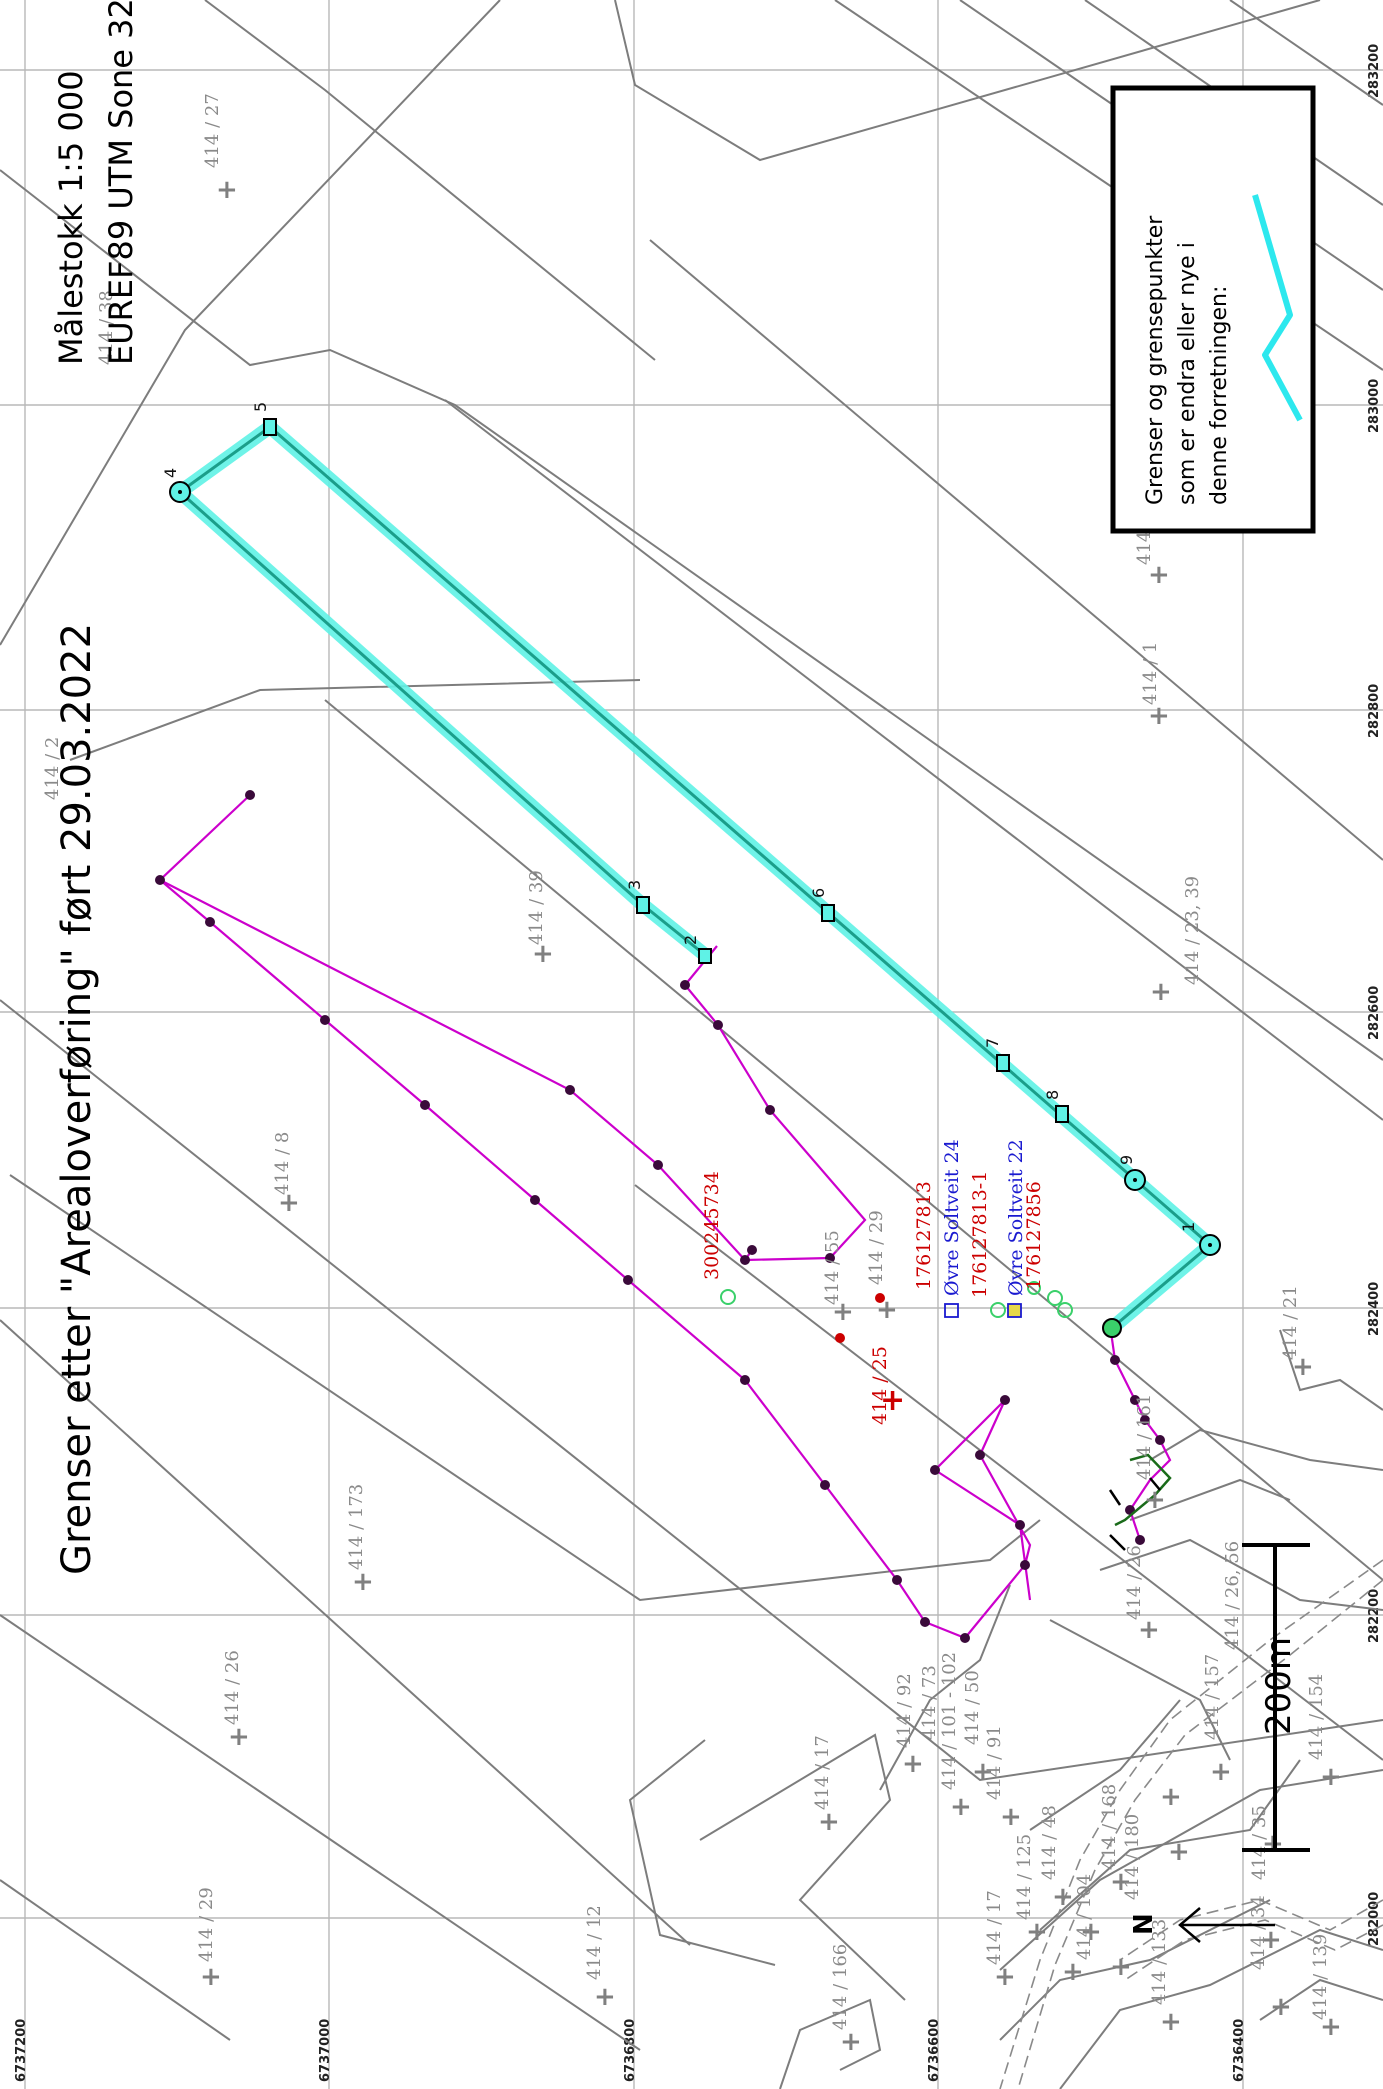 This screenshot has height=2089, width=1383. Describe the element at coordinates (1320, 1977) in the screenshot. I see `parcel-label: 414 / 139` at that location.